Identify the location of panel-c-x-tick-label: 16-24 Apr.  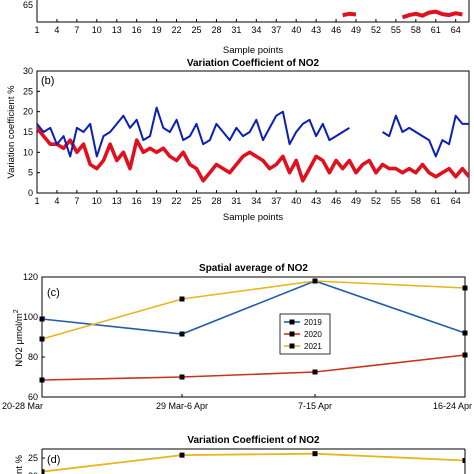
(452, 406).